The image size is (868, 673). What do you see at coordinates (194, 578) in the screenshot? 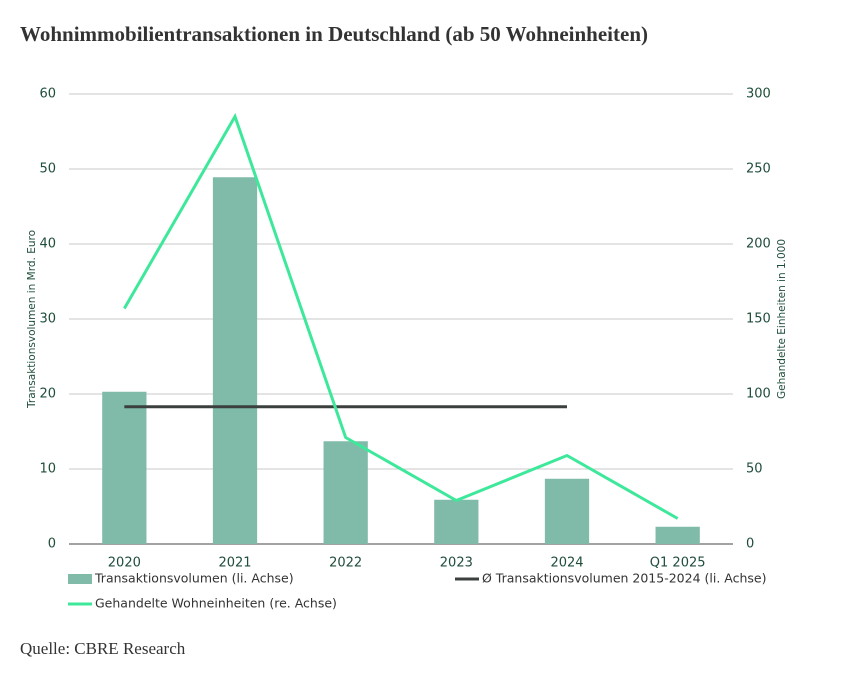
I see `legend-label: Transaktionsvolumen (li. Achse)` at bounding box center [194, 578].